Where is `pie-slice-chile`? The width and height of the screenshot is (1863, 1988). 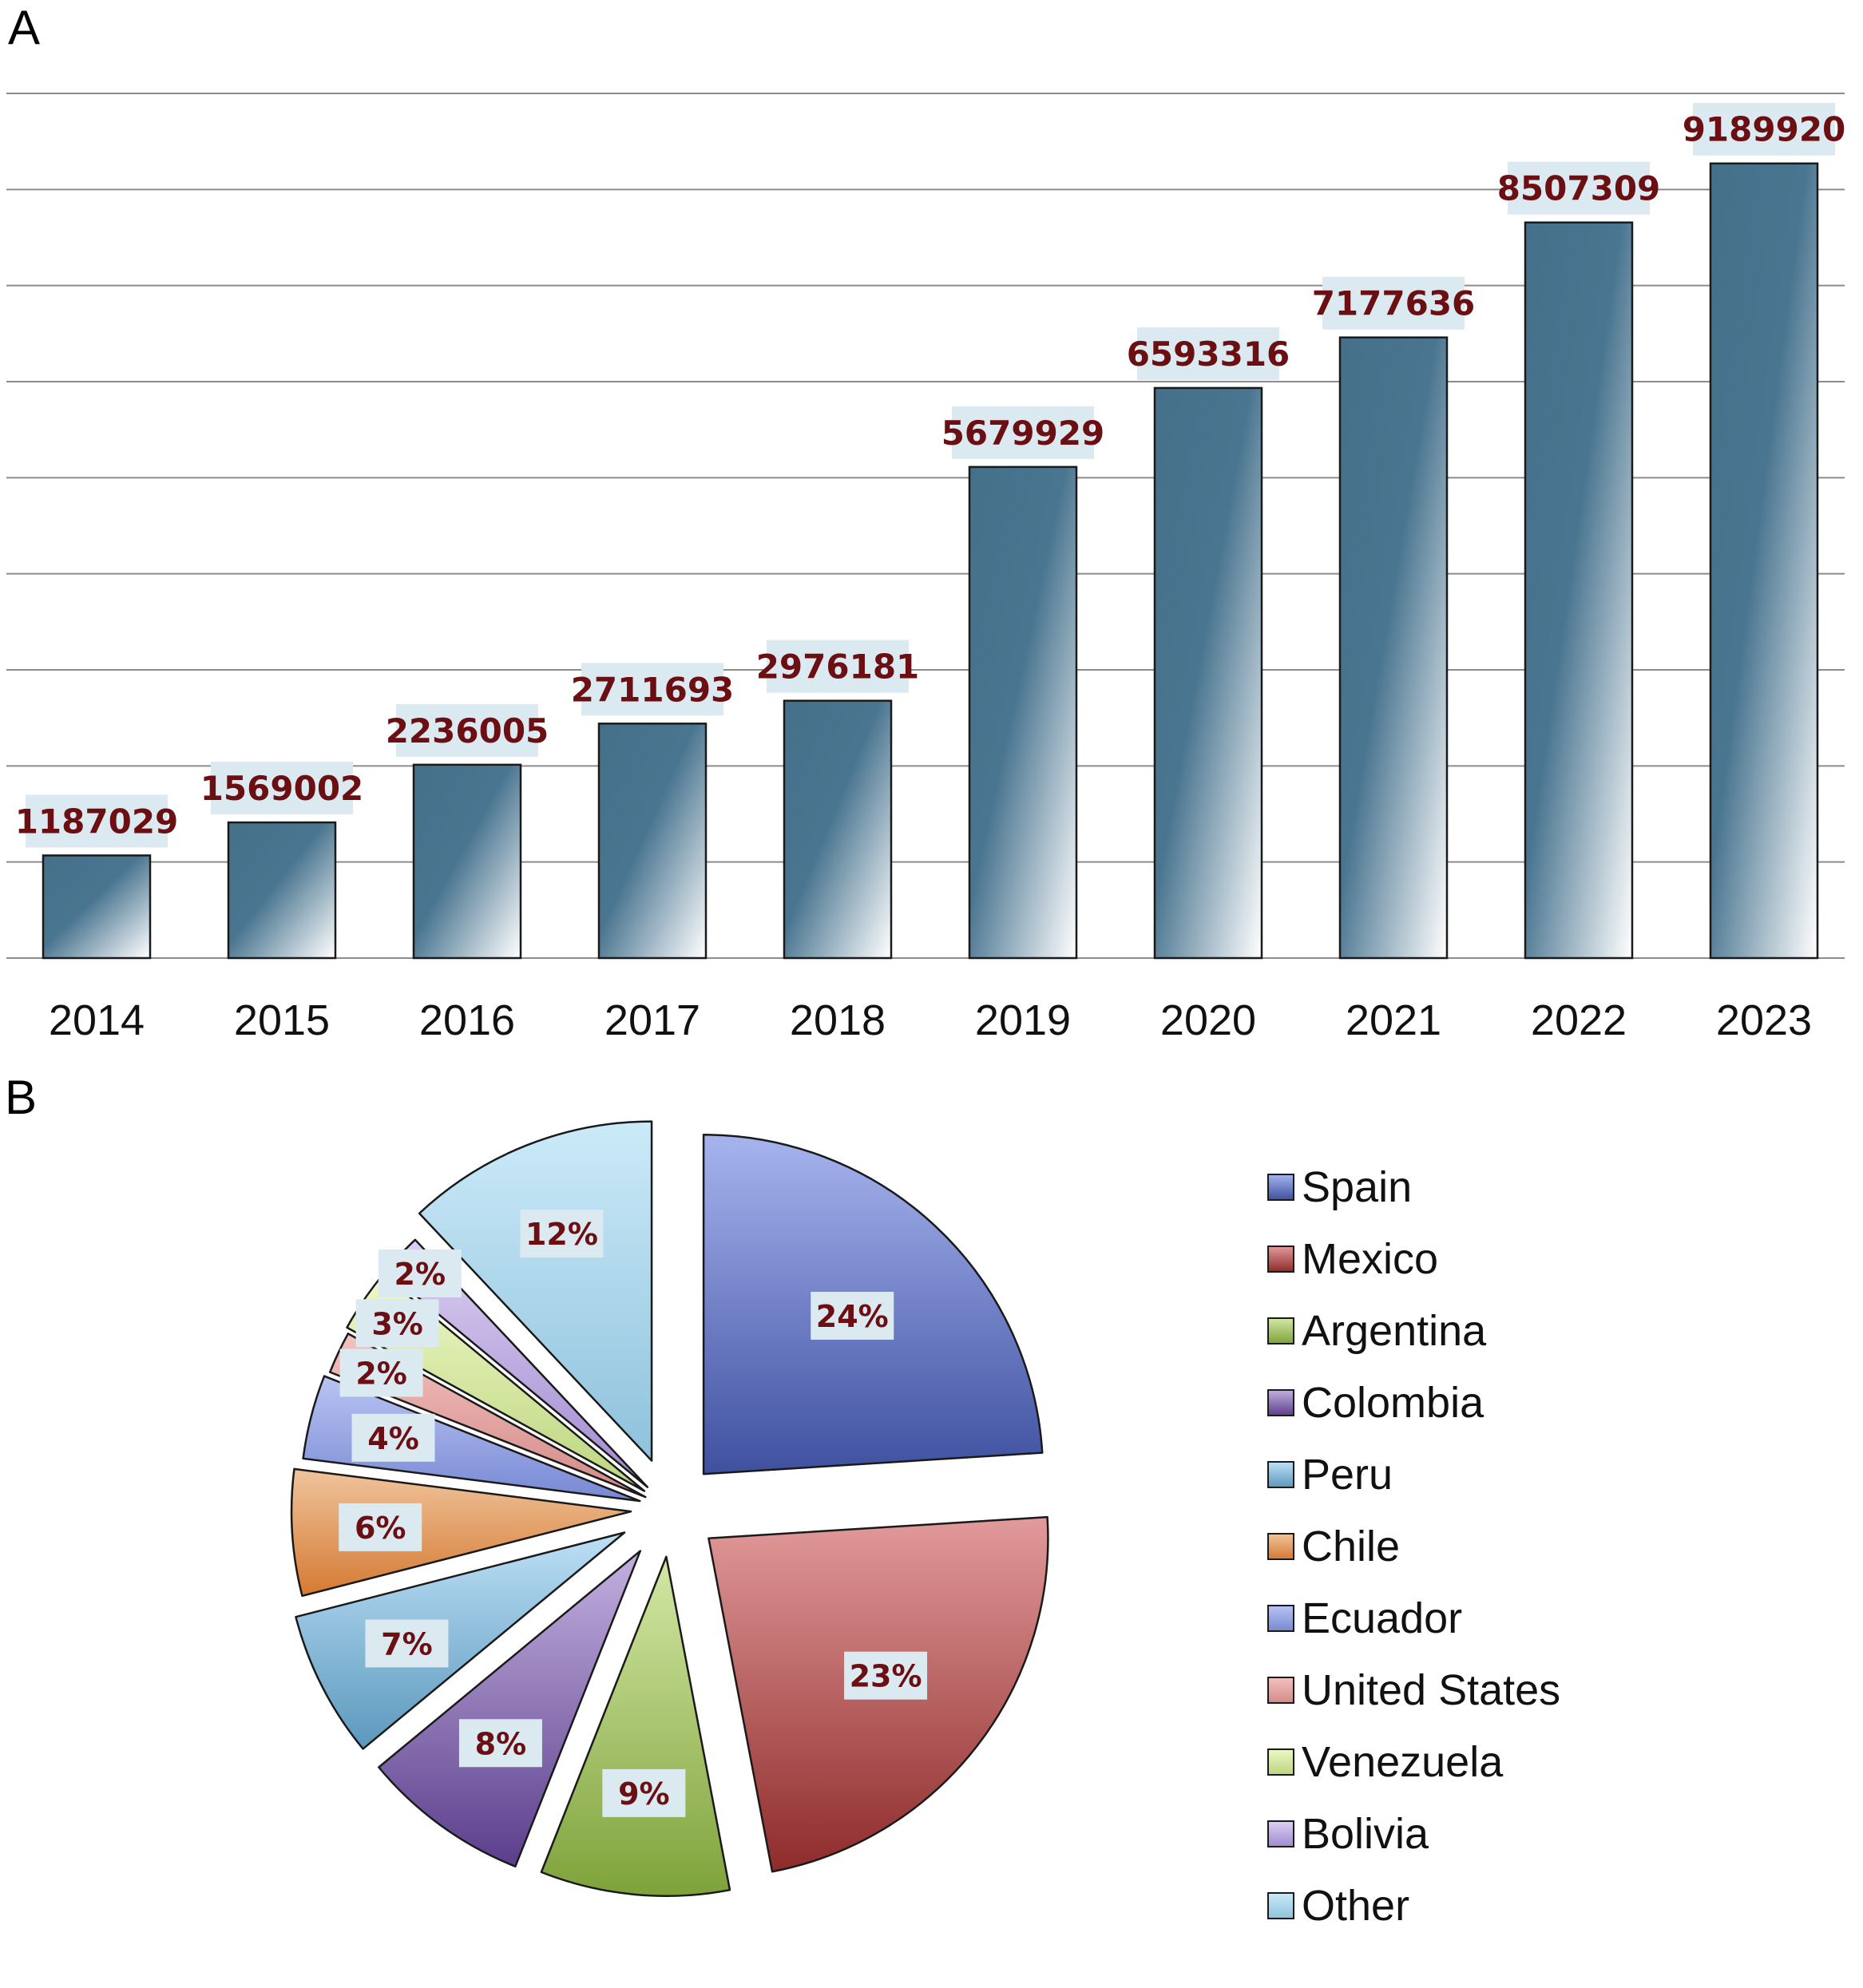 pie-slice-chile is located at coordinates (461, 1532).